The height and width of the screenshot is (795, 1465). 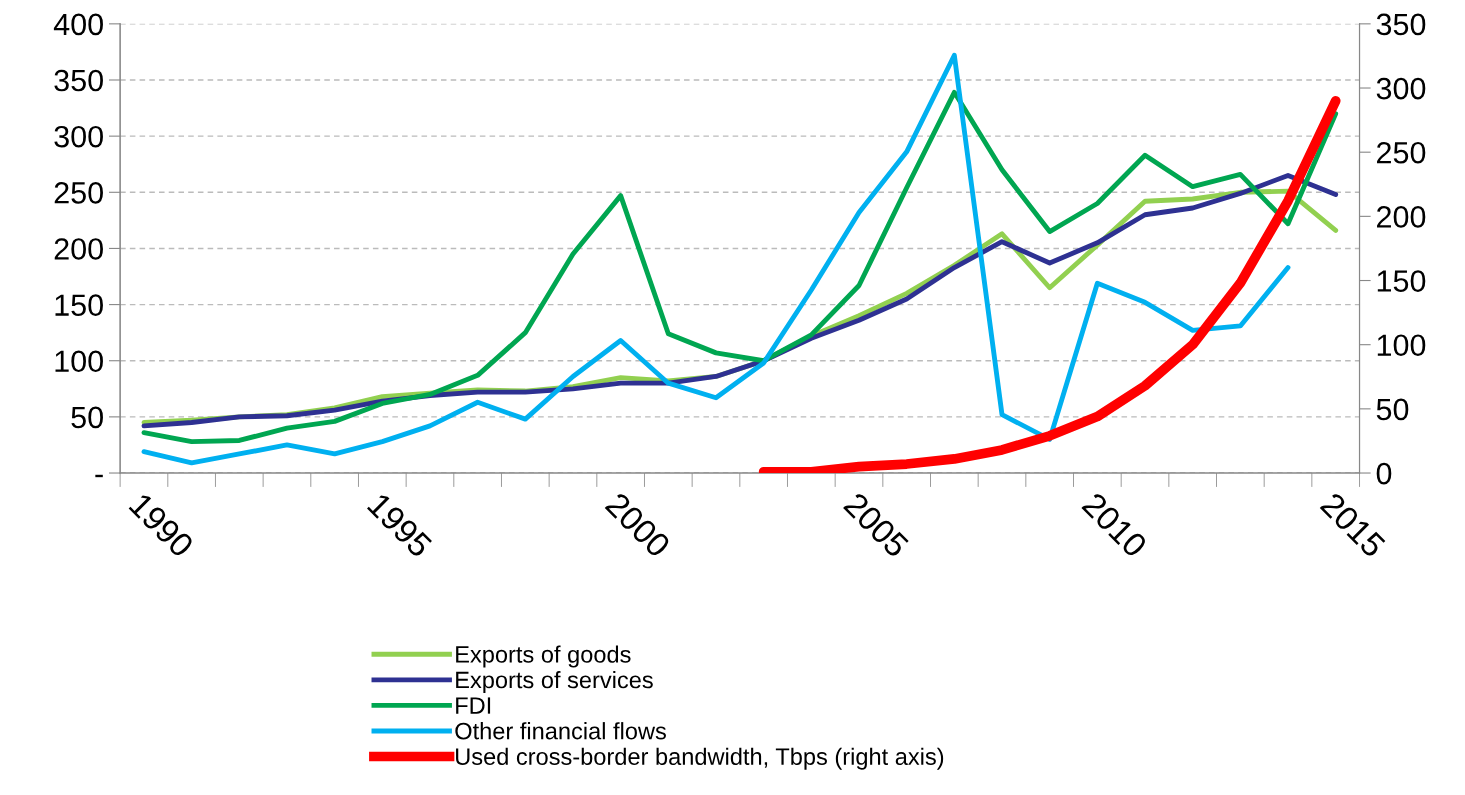 What do you see at coordinates (543, 656) in the screenshot?
I see `legend-label: Exports of goods` at bounding box center [543, 656].